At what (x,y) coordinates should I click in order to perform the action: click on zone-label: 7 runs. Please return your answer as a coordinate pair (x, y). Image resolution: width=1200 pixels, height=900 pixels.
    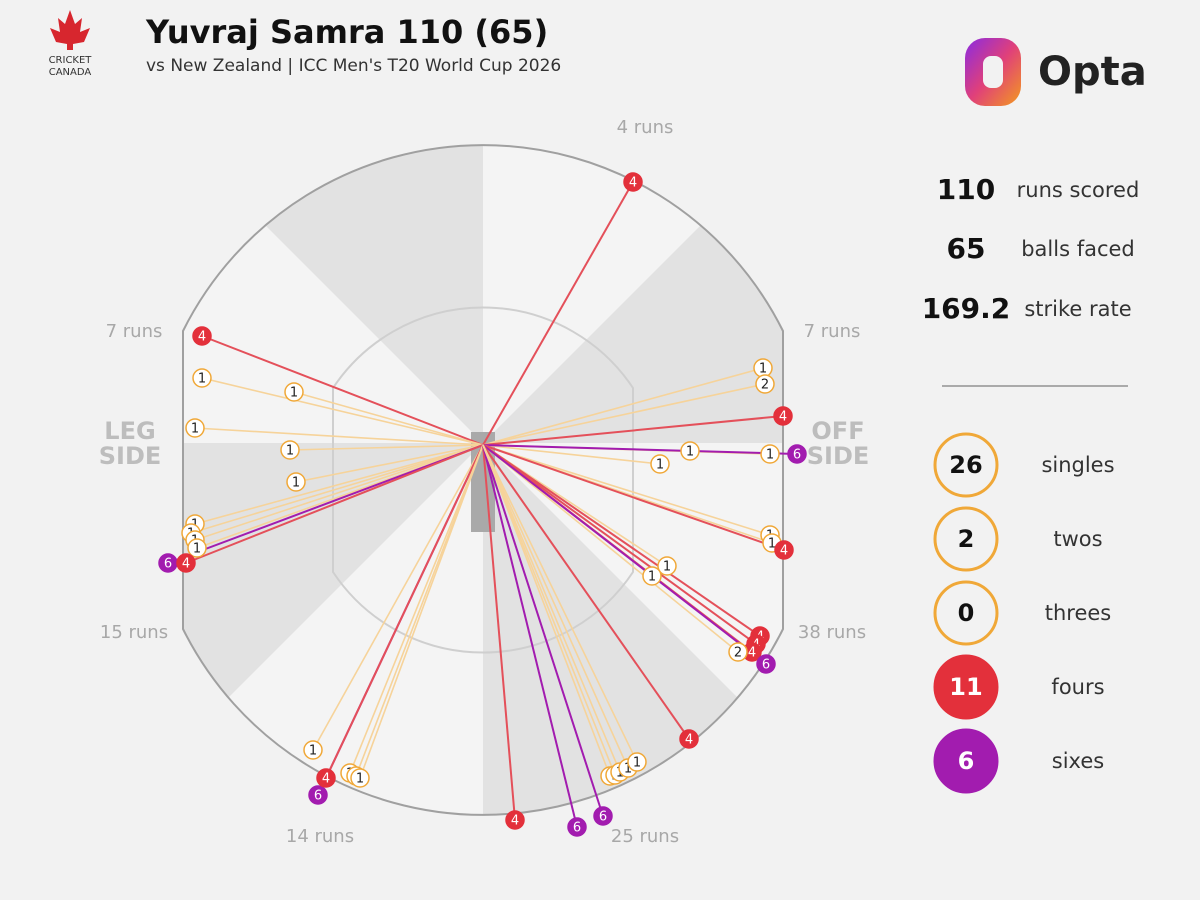
    Looking at the image, I should click on (832, 331).